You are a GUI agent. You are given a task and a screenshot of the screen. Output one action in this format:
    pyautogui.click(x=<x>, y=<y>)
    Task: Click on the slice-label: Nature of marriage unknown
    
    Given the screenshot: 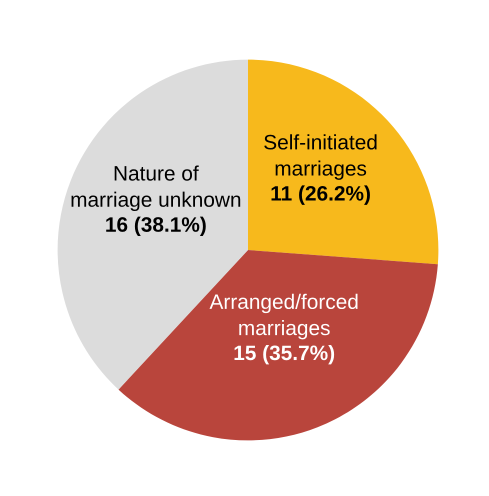 What is the action you would take?
    pyautogui.click(x=156, y=188)
    